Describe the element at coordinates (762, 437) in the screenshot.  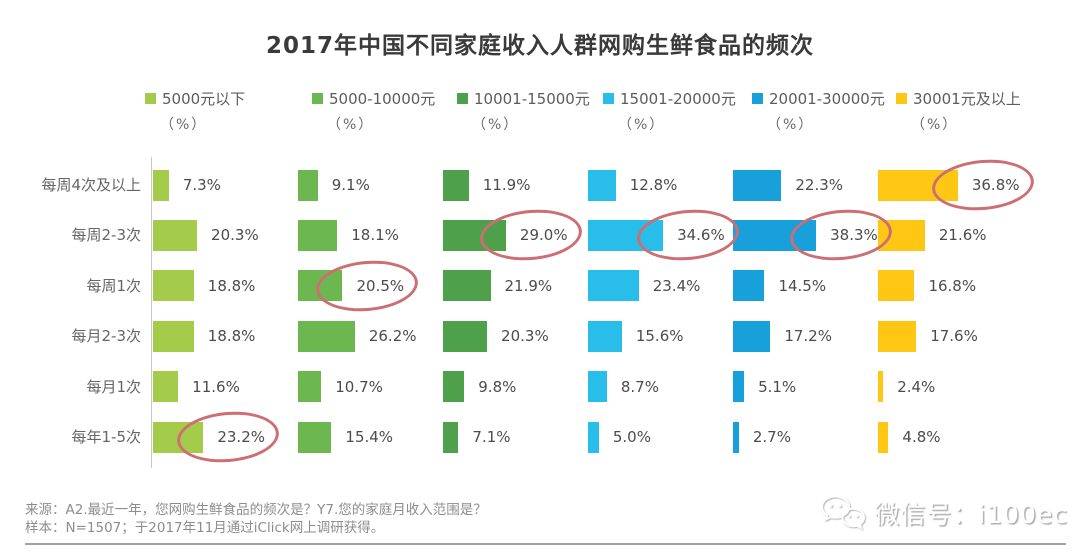
I see `bar-cell: 2.7%` at that location.